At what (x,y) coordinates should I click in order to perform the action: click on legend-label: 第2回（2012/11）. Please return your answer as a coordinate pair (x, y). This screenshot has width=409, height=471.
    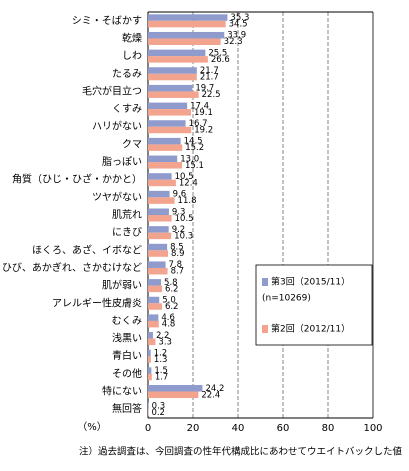
    Looking at the image, I should click on (310, 329).